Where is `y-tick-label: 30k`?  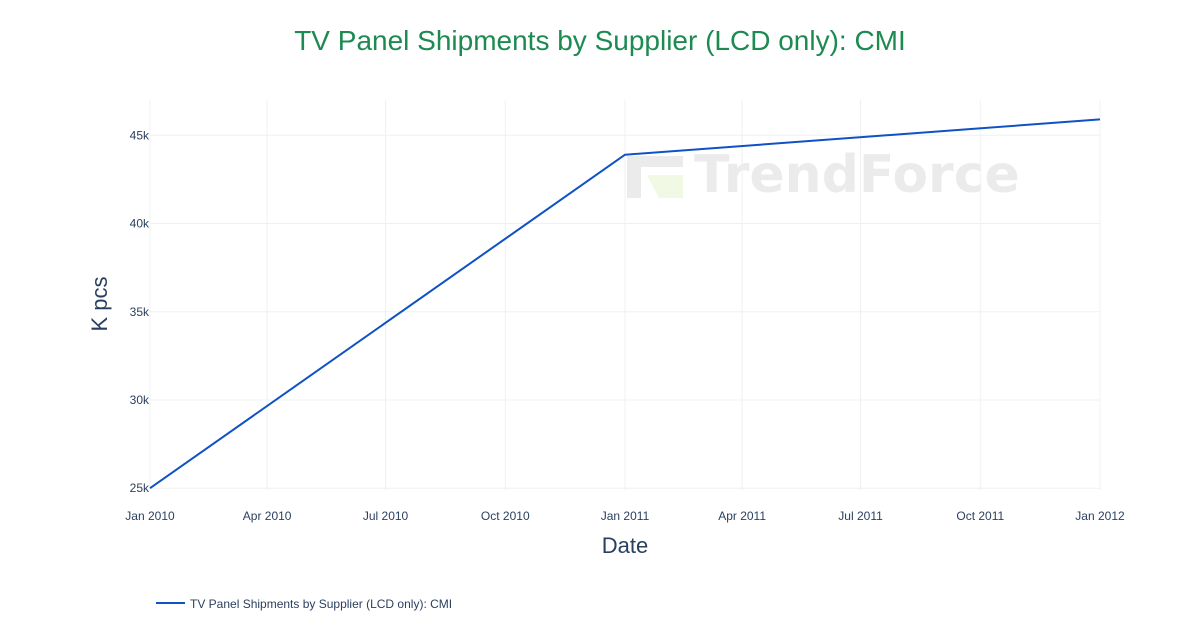 y-tick-label: 30k is located at coordinates (140, 400).